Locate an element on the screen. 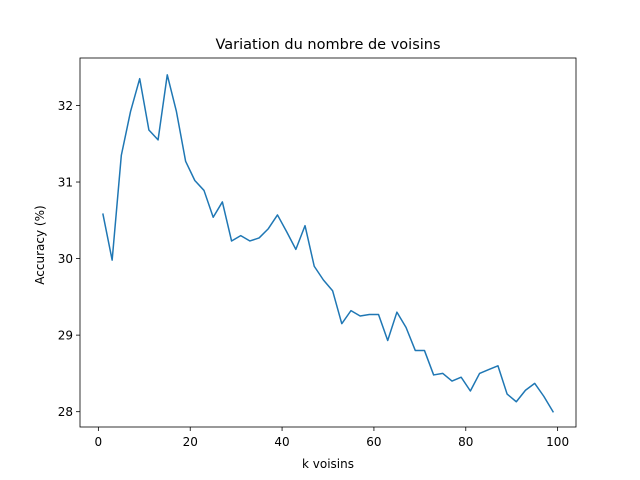  y-tick-label: 29 is located at coordinates (65, 336).